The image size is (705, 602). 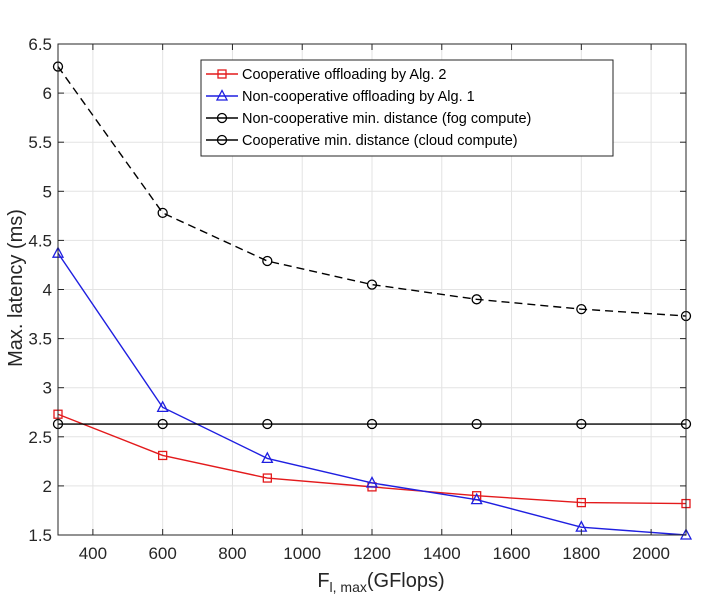 I want to click on y-tick-label: 5, so click(x=47, y=191).